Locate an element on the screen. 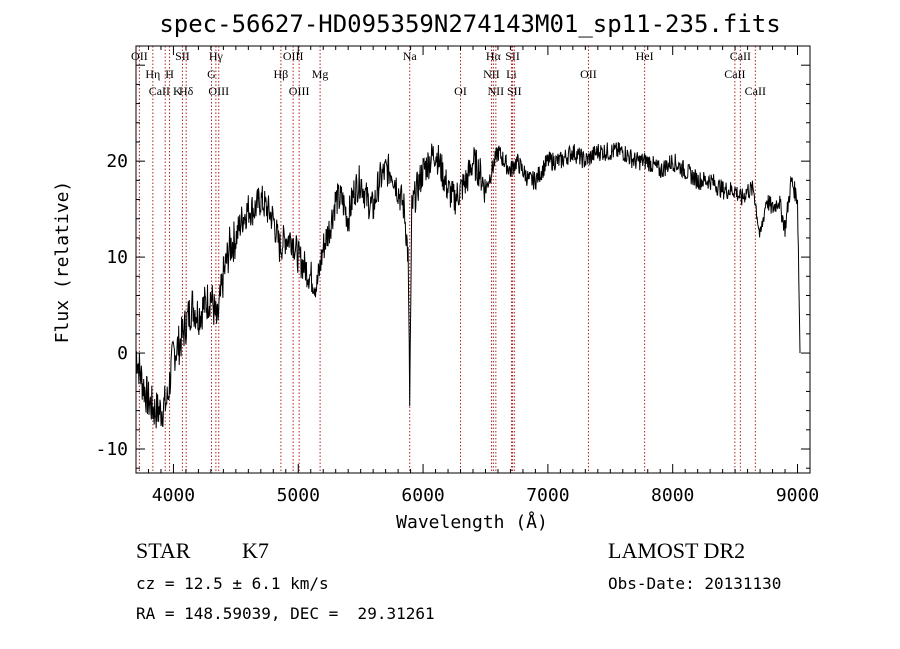 The width and height of the screenshot is (900, 649). line-label-9: OIII is located at coordinates (293, 56).